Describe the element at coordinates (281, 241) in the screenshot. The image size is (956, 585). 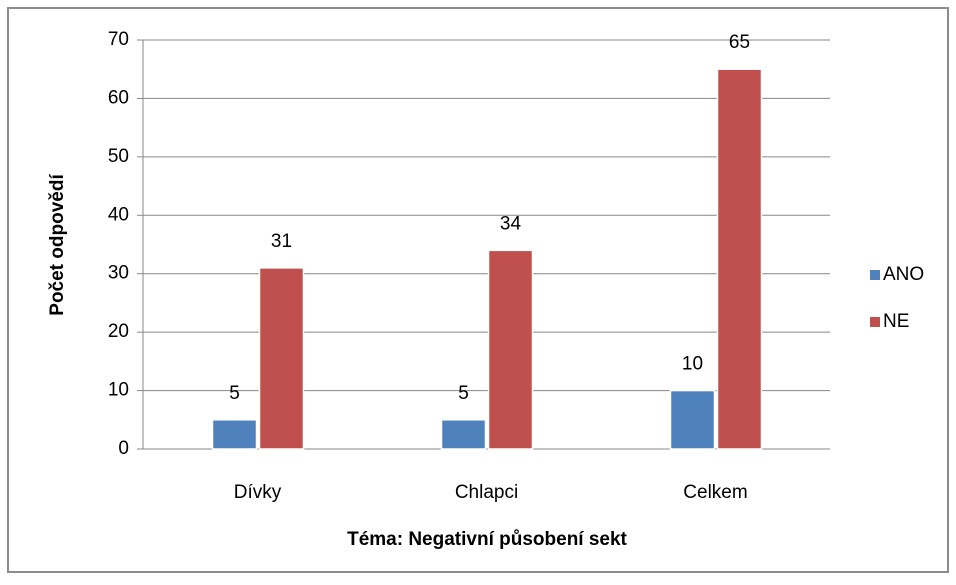
I see `data-label: 31` at that location.